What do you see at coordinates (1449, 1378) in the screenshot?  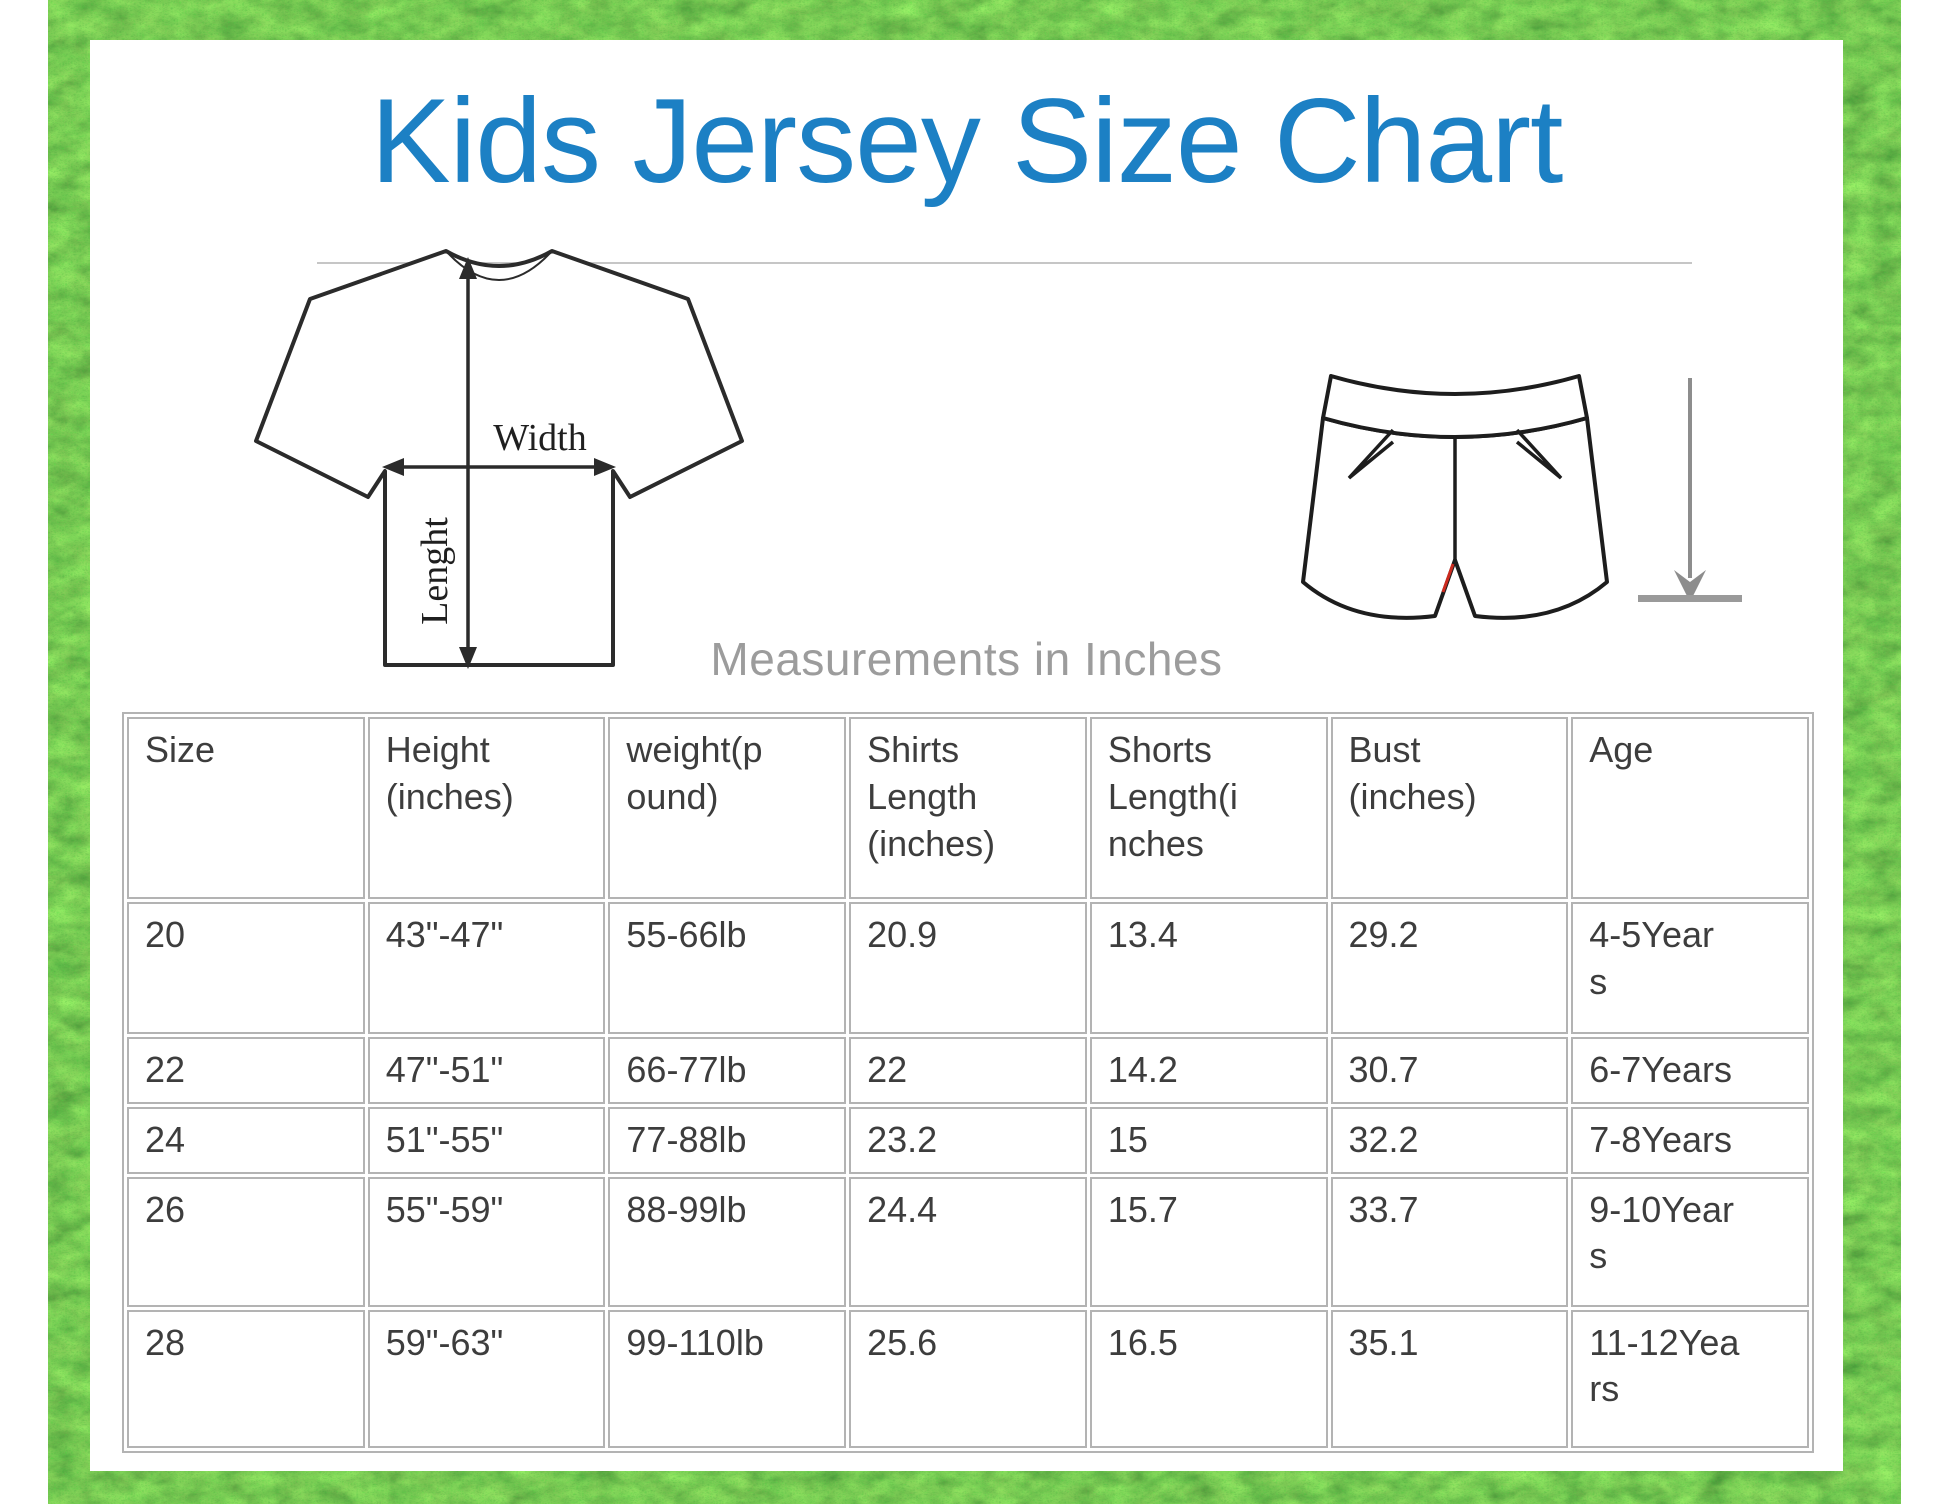 I see `table-cell: 35.1` at bounding box center [1449, 1378].